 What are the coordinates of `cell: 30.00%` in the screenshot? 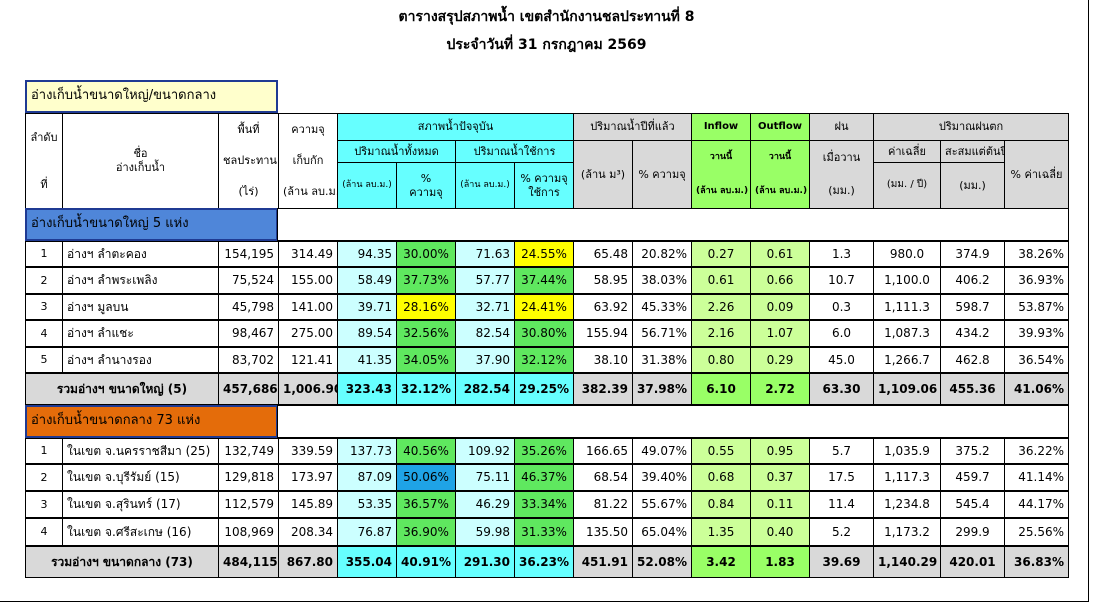 It's located at (426, 254).